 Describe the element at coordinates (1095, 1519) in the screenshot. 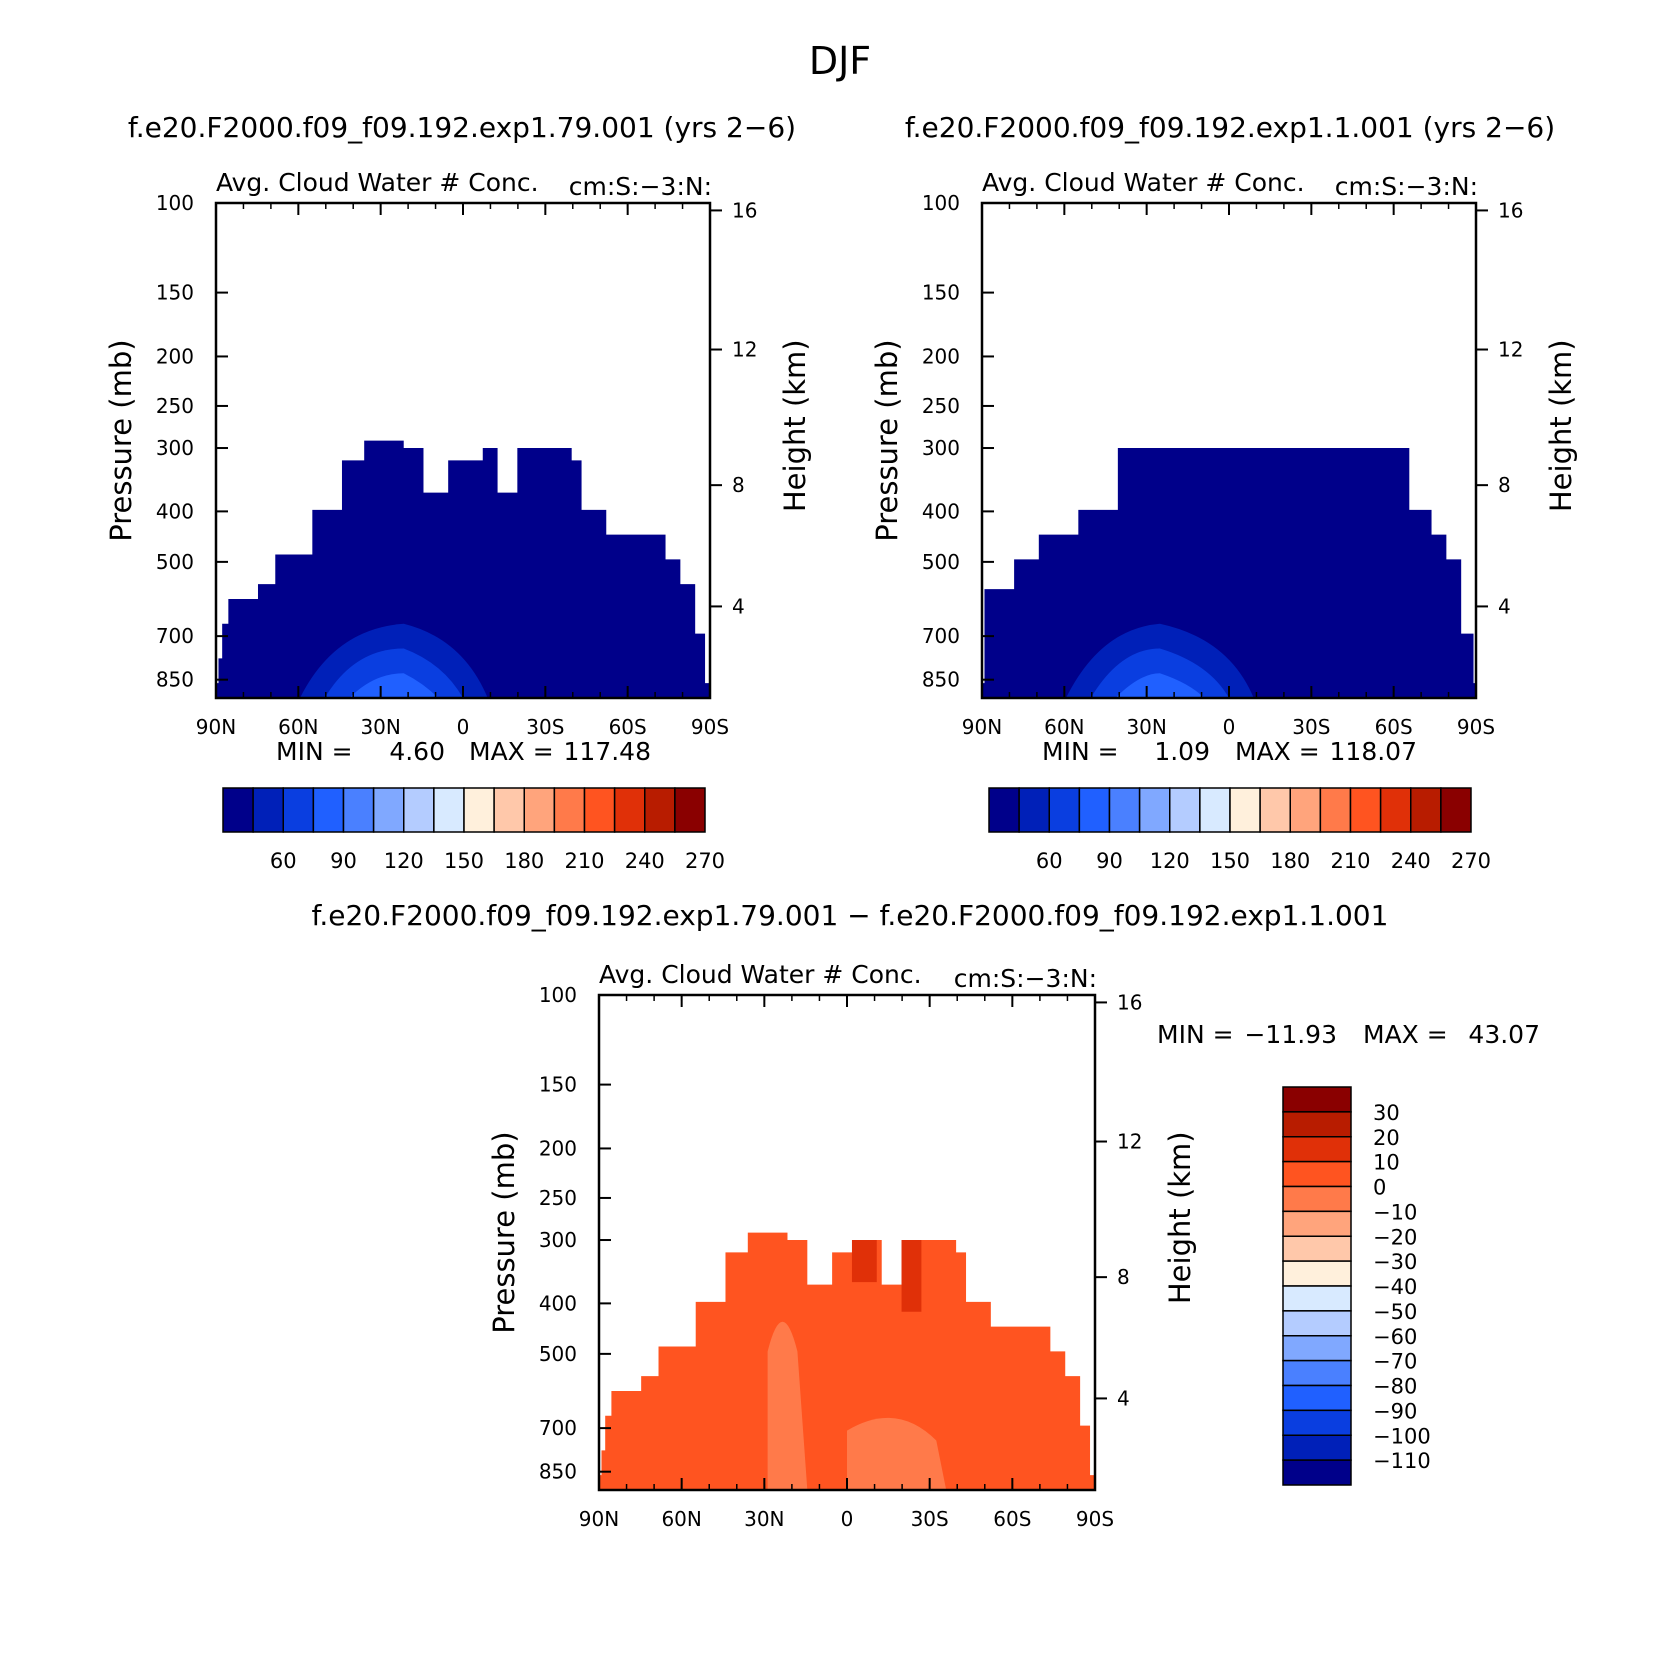

I see `x-tick-label: 90S` at that location.